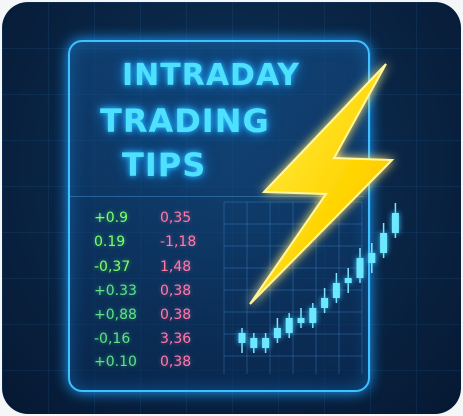  Describe the element at coordinates (176, 362) in the screenshot. I see `row-7-value: 0,38` at that location.